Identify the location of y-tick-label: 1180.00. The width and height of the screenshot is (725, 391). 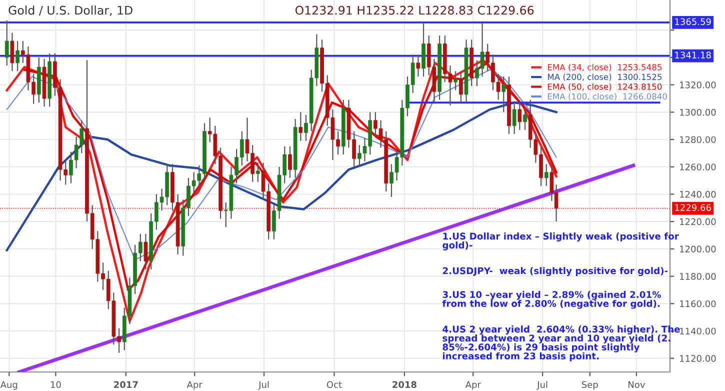
(698, 276).